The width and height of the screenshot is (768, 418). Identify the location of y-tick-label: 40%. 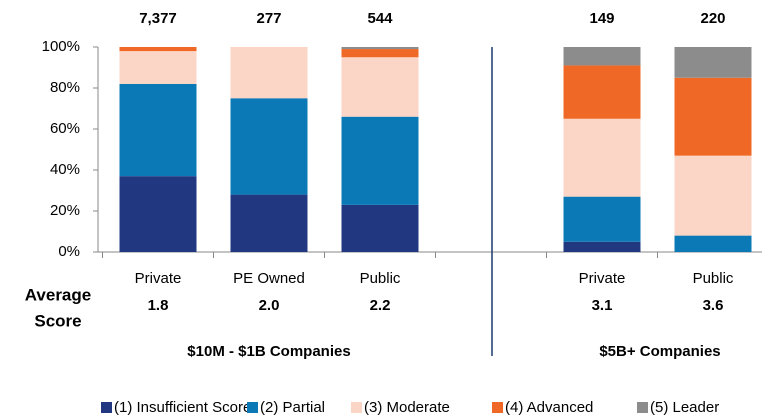
(65, 169).